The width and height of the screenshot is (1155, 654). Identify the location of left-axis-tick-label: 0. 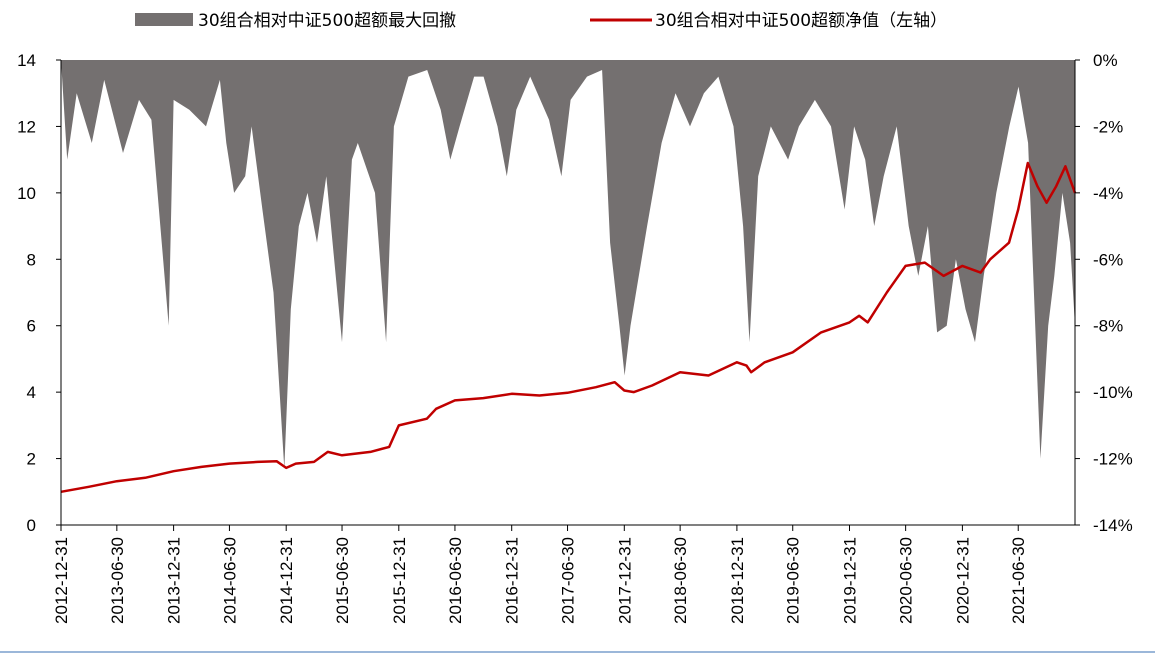
(31, 525).